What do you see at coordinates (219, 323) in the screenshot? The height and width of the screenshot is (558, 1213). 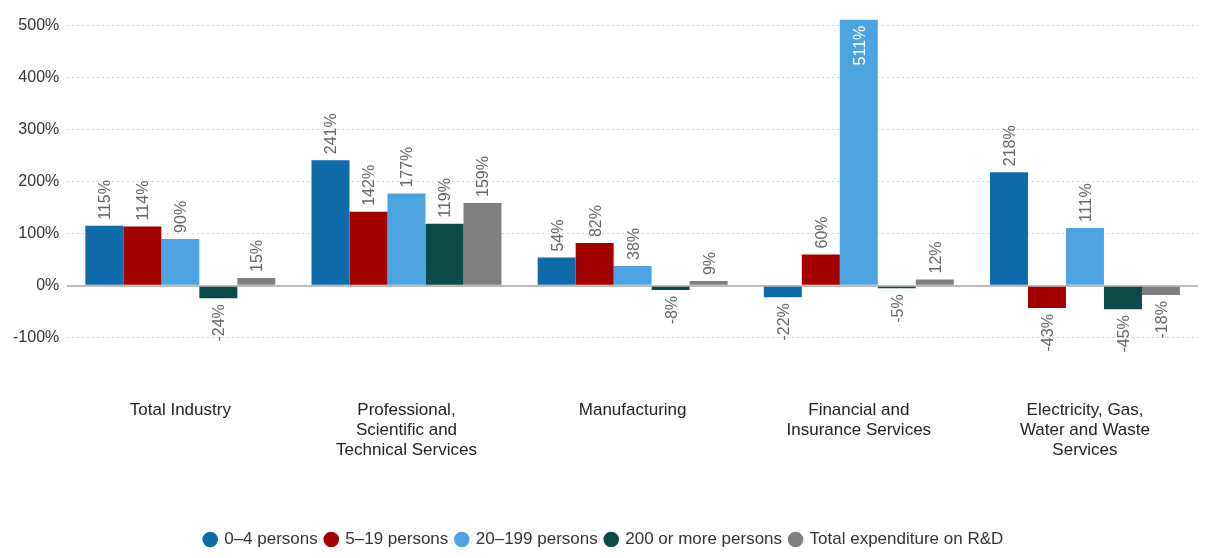 I see `data-label: -24%` at bounding box center [219, 323].